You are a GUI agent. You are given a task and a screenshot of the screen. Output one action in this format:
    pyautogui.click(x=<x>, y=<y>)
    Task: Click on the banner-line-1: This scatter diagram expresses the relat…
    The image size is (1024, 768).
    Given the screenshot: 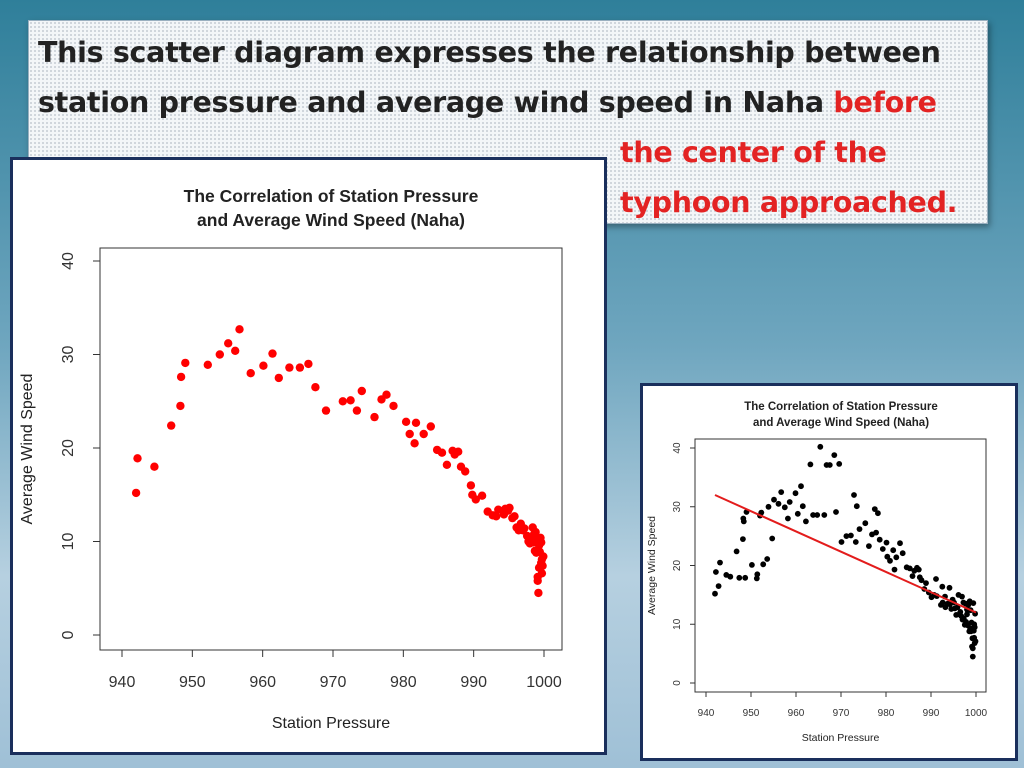 What is the action you would take?
    pyautogui.click(x=489, y=52)
    